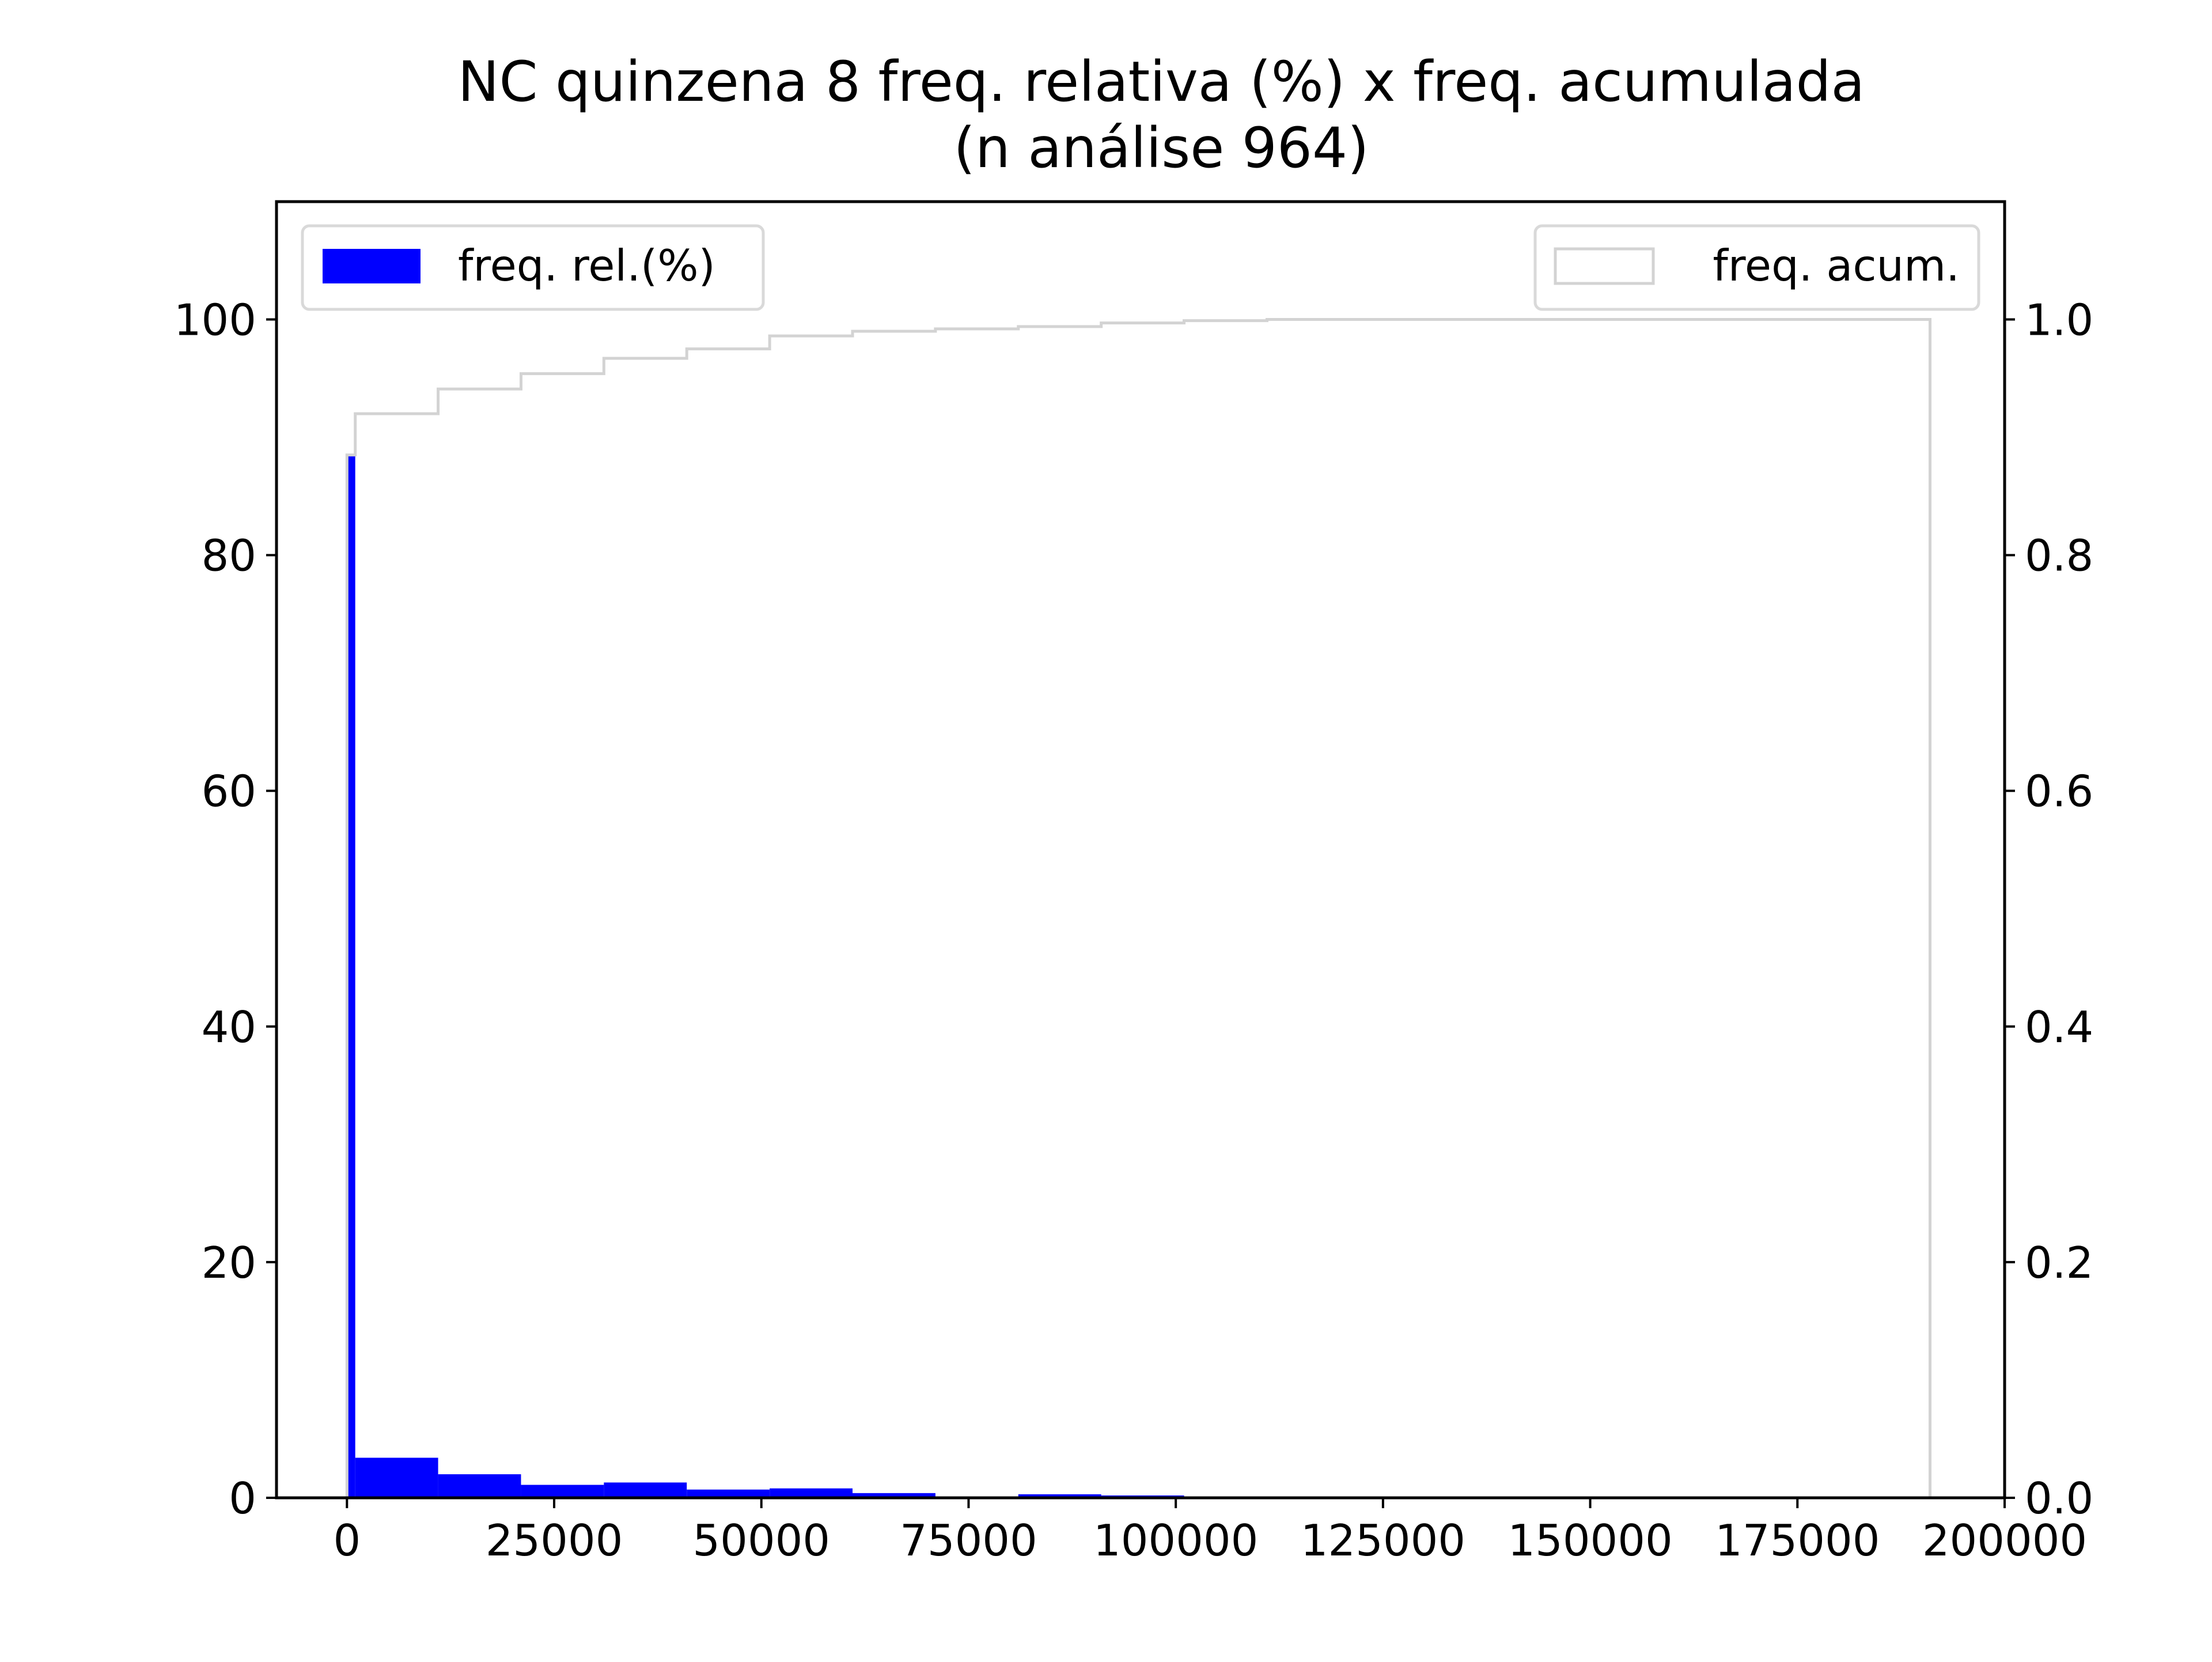  What do you see at coordinates (2004, 1540) in the screenshot?
I see `x-tick-label-8: 200000` at bounding box center [2004, 1540].